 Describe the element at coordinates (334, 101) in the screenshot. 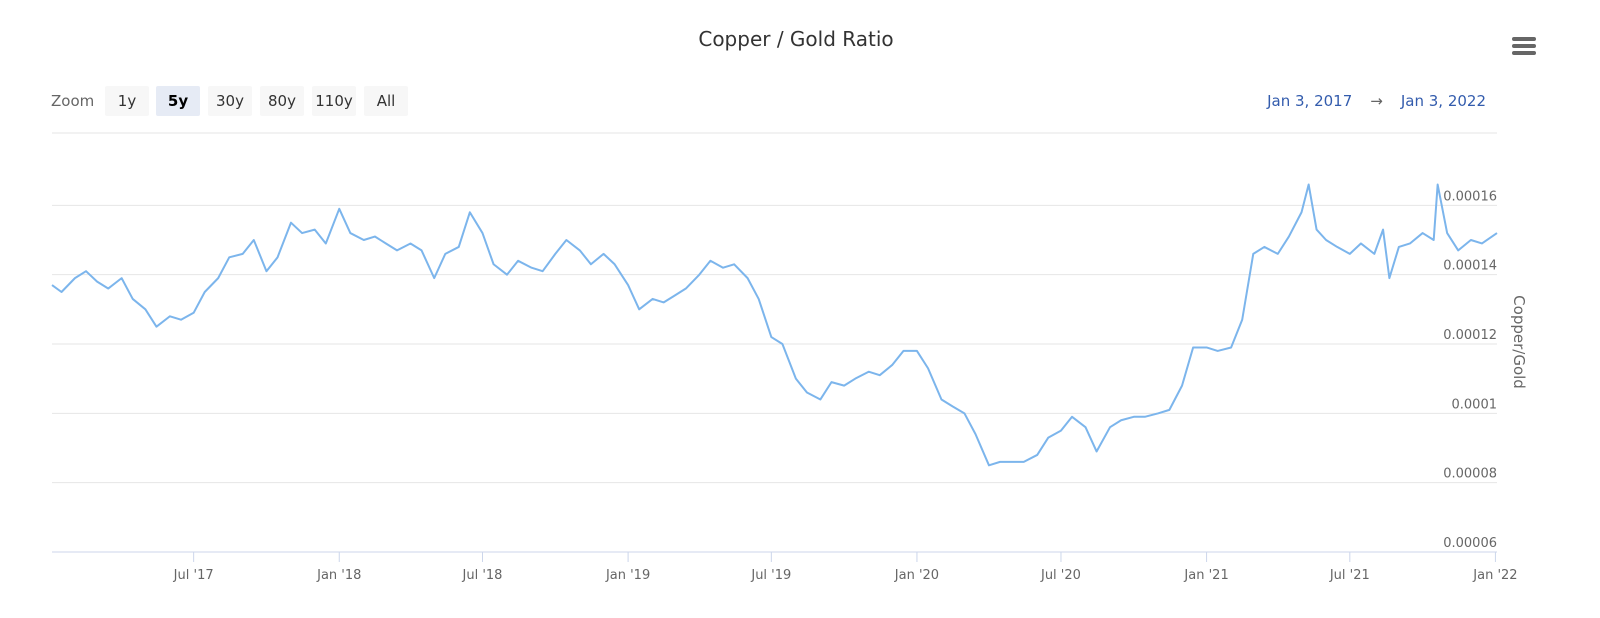

I see `zoom-button: 110y` at that location.